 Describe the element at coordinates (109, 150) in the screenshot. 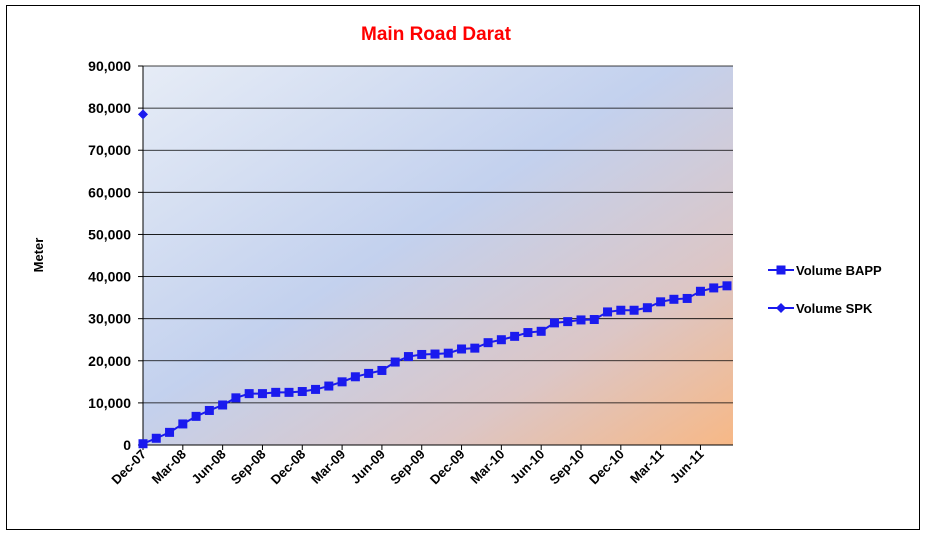

I see `y-tick-label: 70,000` at that location.